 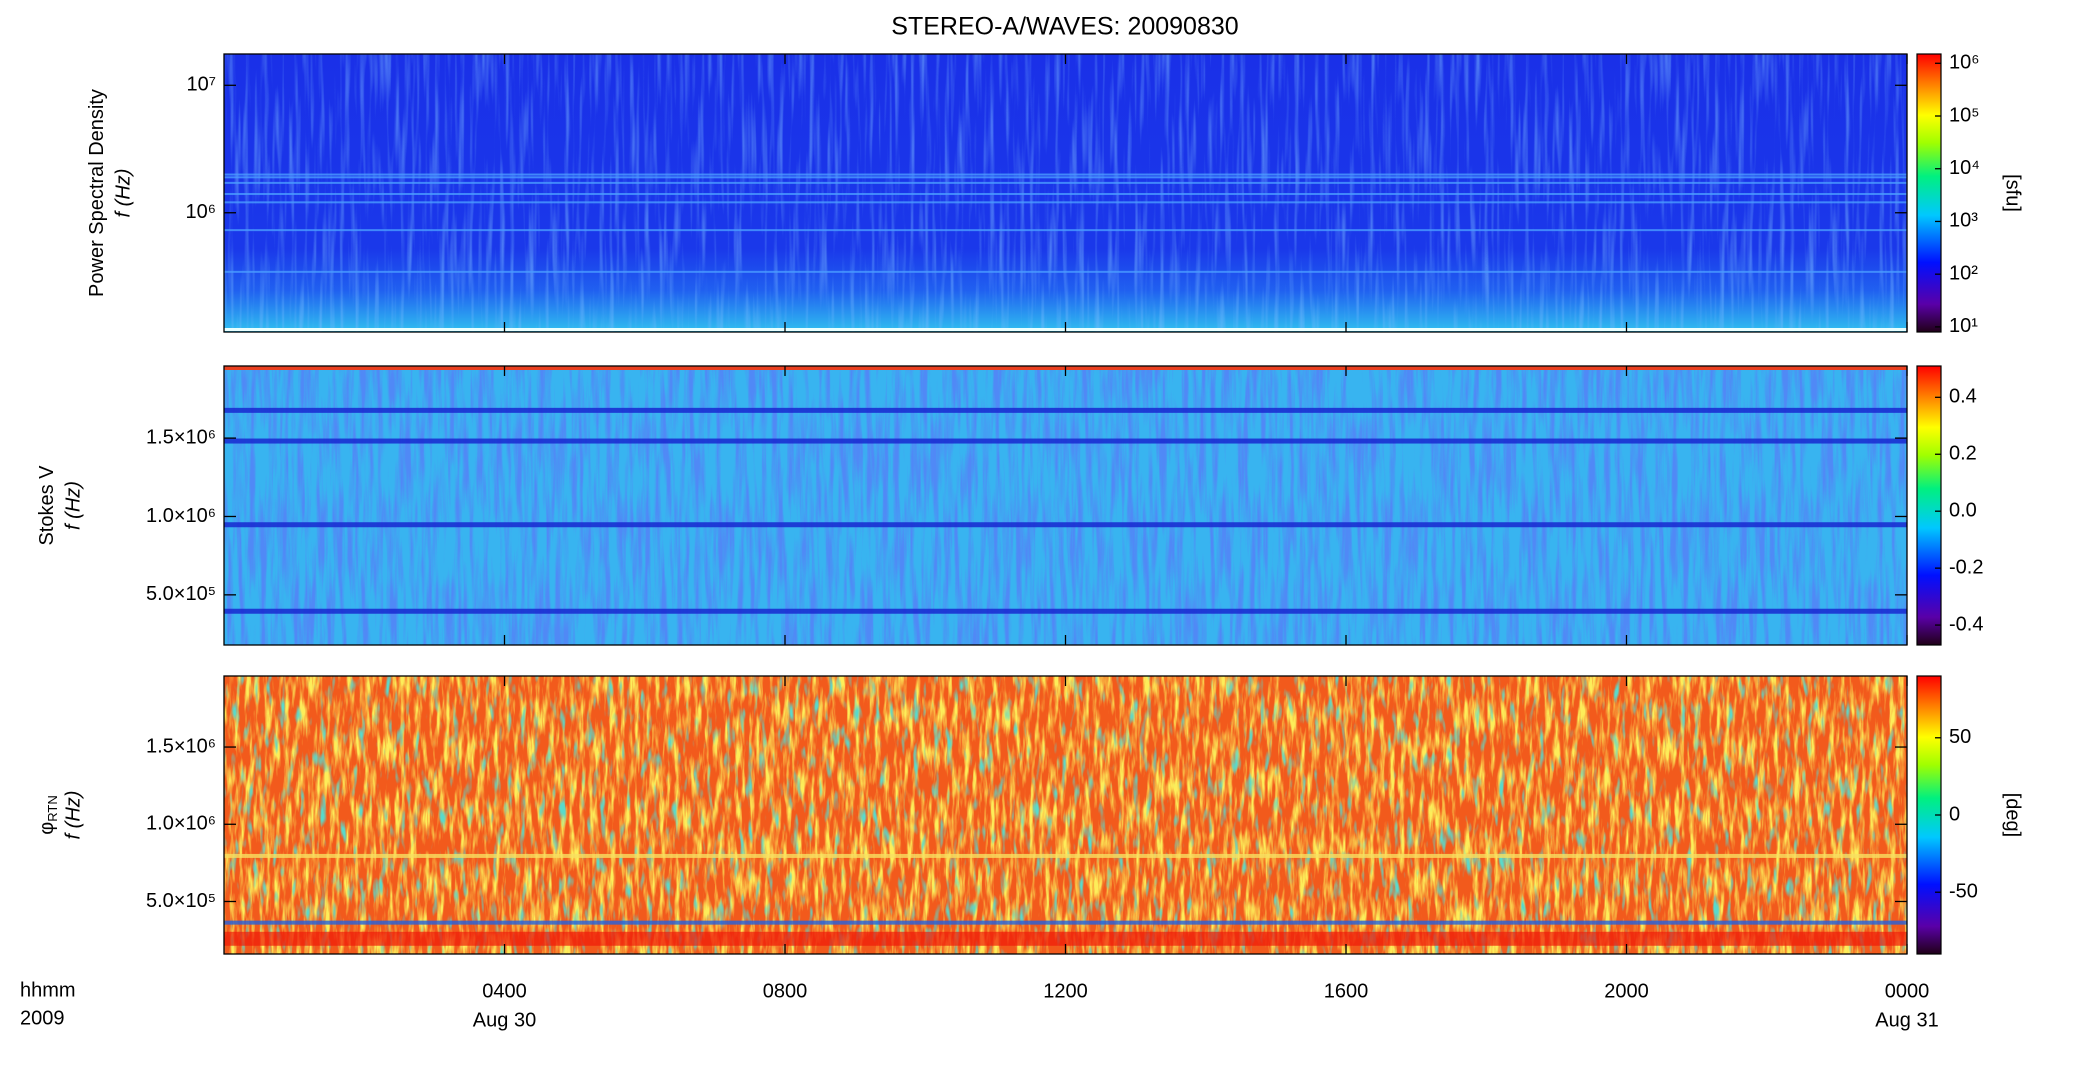 I want to click on colorbar-tick-label: 0.2, so click(x=1963, y=454).